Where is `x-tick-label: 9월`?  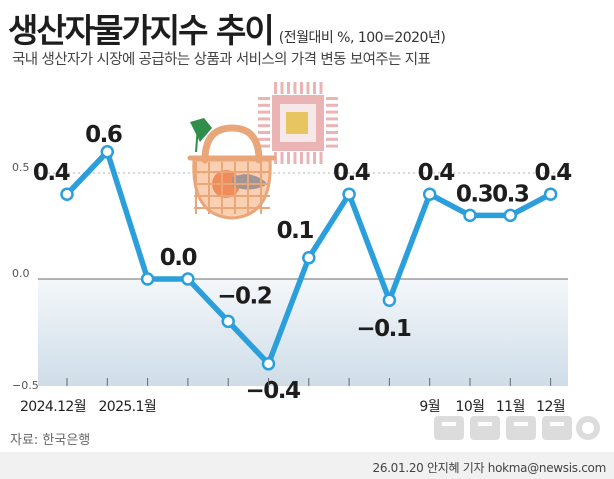 x-tick-label: 9월 is located at coordinates (429, 407).